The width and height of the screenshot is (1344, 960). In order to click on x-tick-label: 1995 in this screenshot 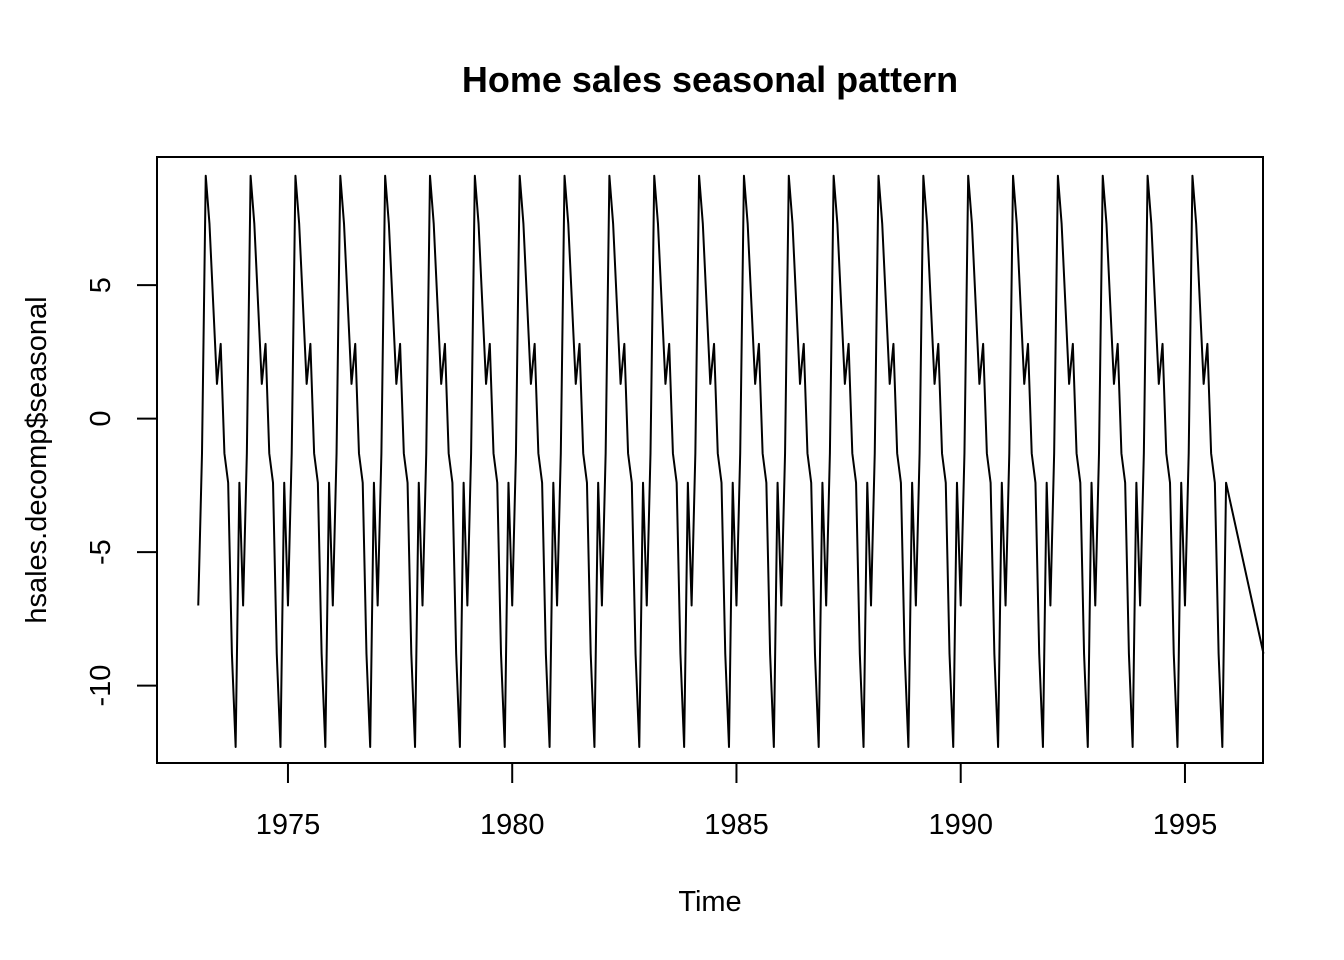, I will do `click(1185, 825)`.